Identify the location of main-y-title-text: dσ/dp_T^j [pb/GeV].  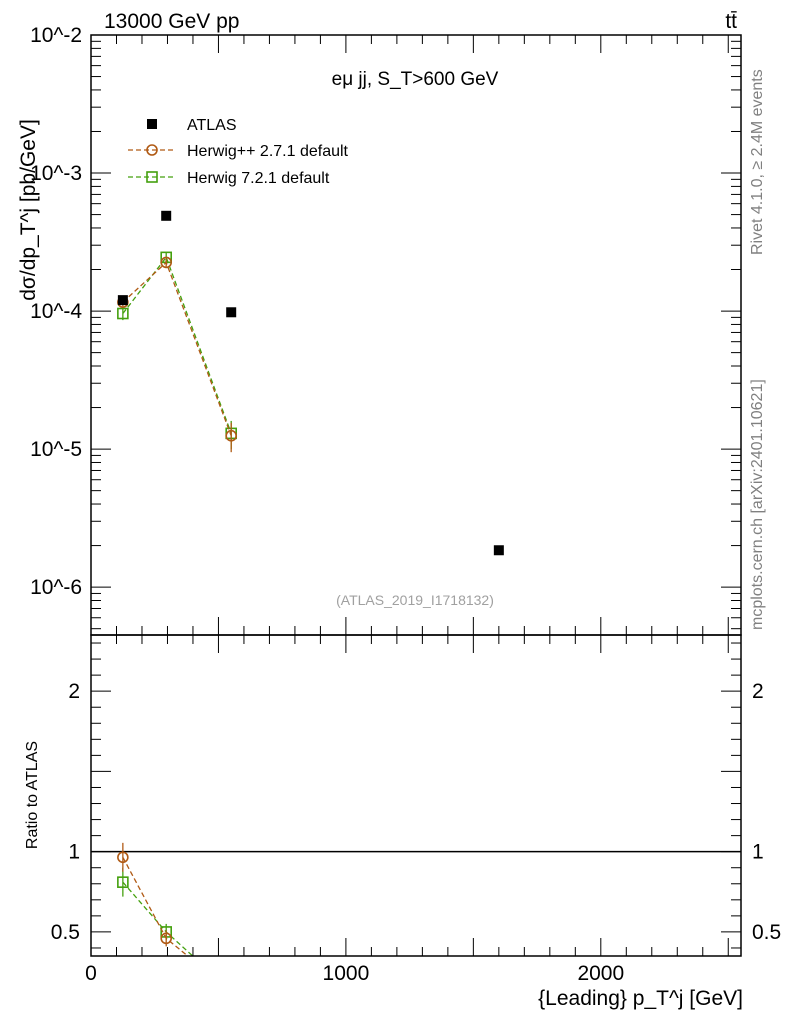
(28, 210).